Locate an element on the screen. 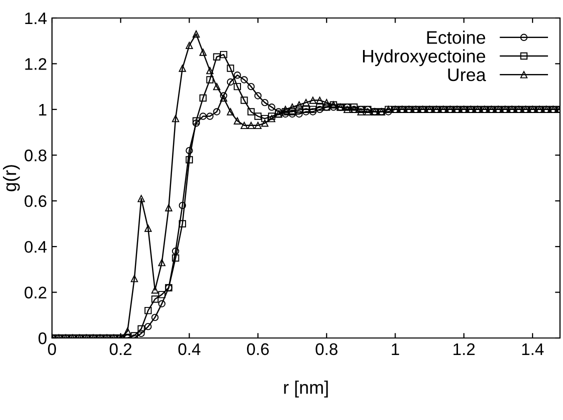 The height and width of the screenshot is (420, 563). legend-label: Ectoine is located at coordinates (456, 37).